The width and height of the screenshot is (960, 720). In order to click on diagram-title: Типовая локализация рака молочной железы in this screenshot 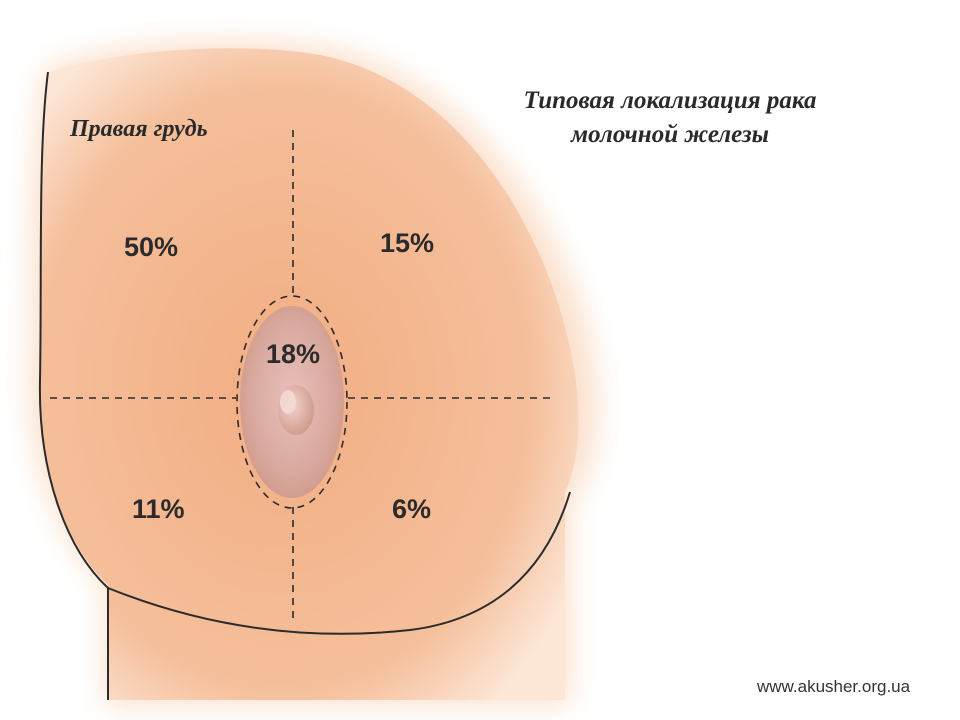, I will do `click(670, 118)`.